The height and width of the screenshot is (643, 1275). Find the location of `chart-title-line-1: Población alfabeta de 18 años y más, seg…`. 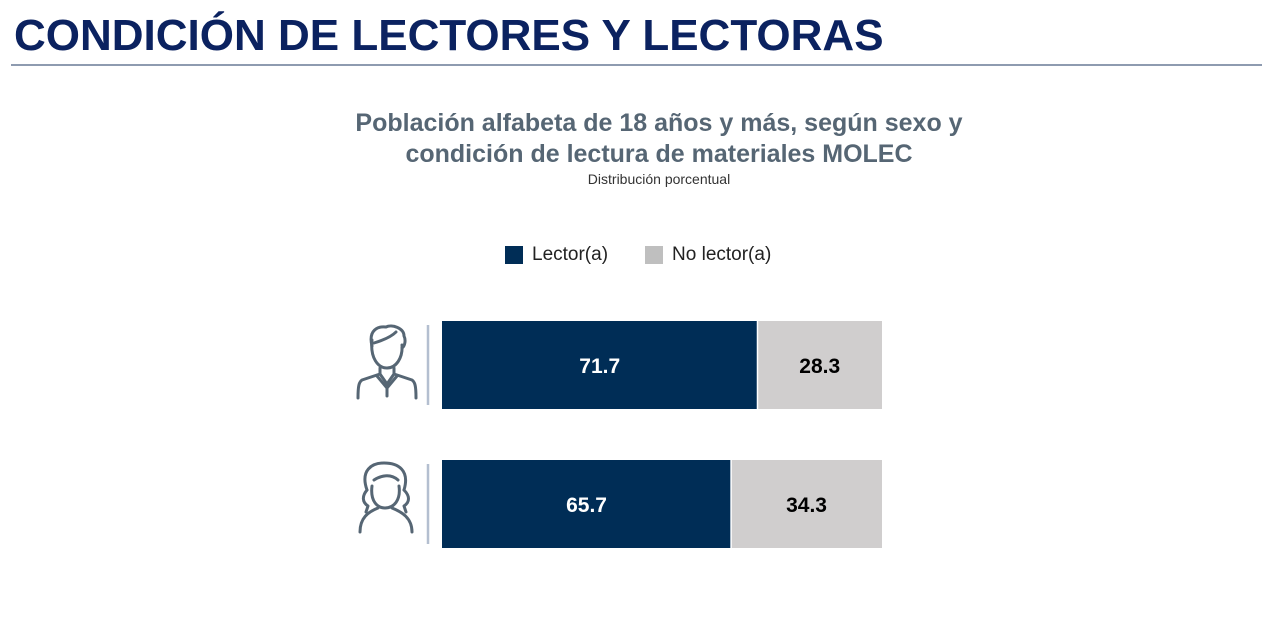

chart-title-line-1: Población alfabeta de 18 años y más, seg… is located at coordinates (659, 123).